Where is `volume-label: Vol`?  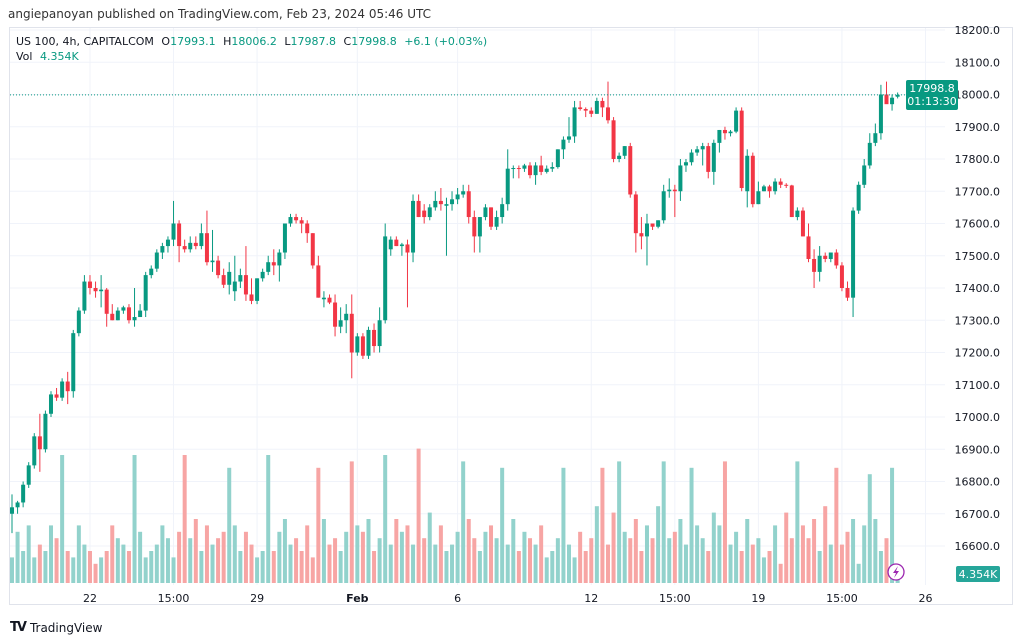 volume-label: Vol is located at coordinates (24, 56).